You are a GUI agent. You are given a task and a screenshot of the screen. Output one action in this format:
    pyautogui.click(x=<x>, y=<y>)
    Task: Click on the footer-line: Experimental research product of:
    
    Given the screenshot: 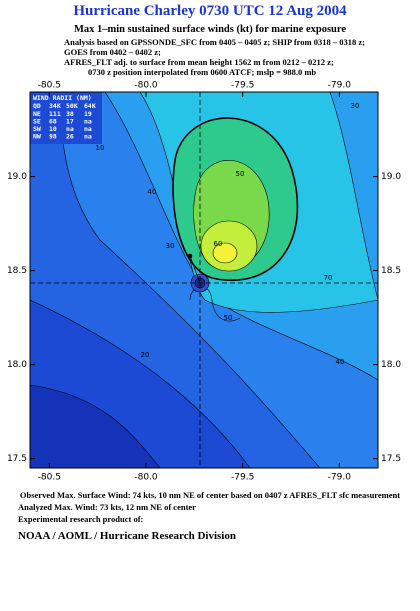 What is the action you would take?
    pyautogui.click(x=81, y=519)
    